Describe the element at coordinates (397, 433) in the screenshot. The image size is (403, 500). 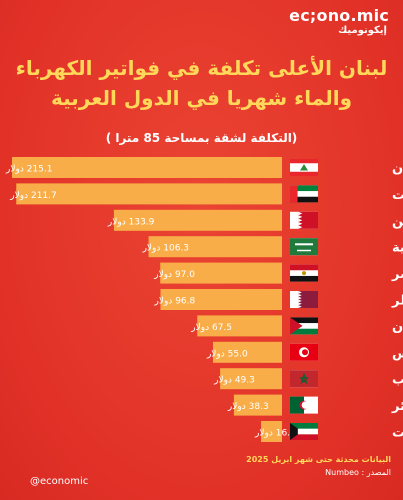
I see `country-label: الكويت` at that location.